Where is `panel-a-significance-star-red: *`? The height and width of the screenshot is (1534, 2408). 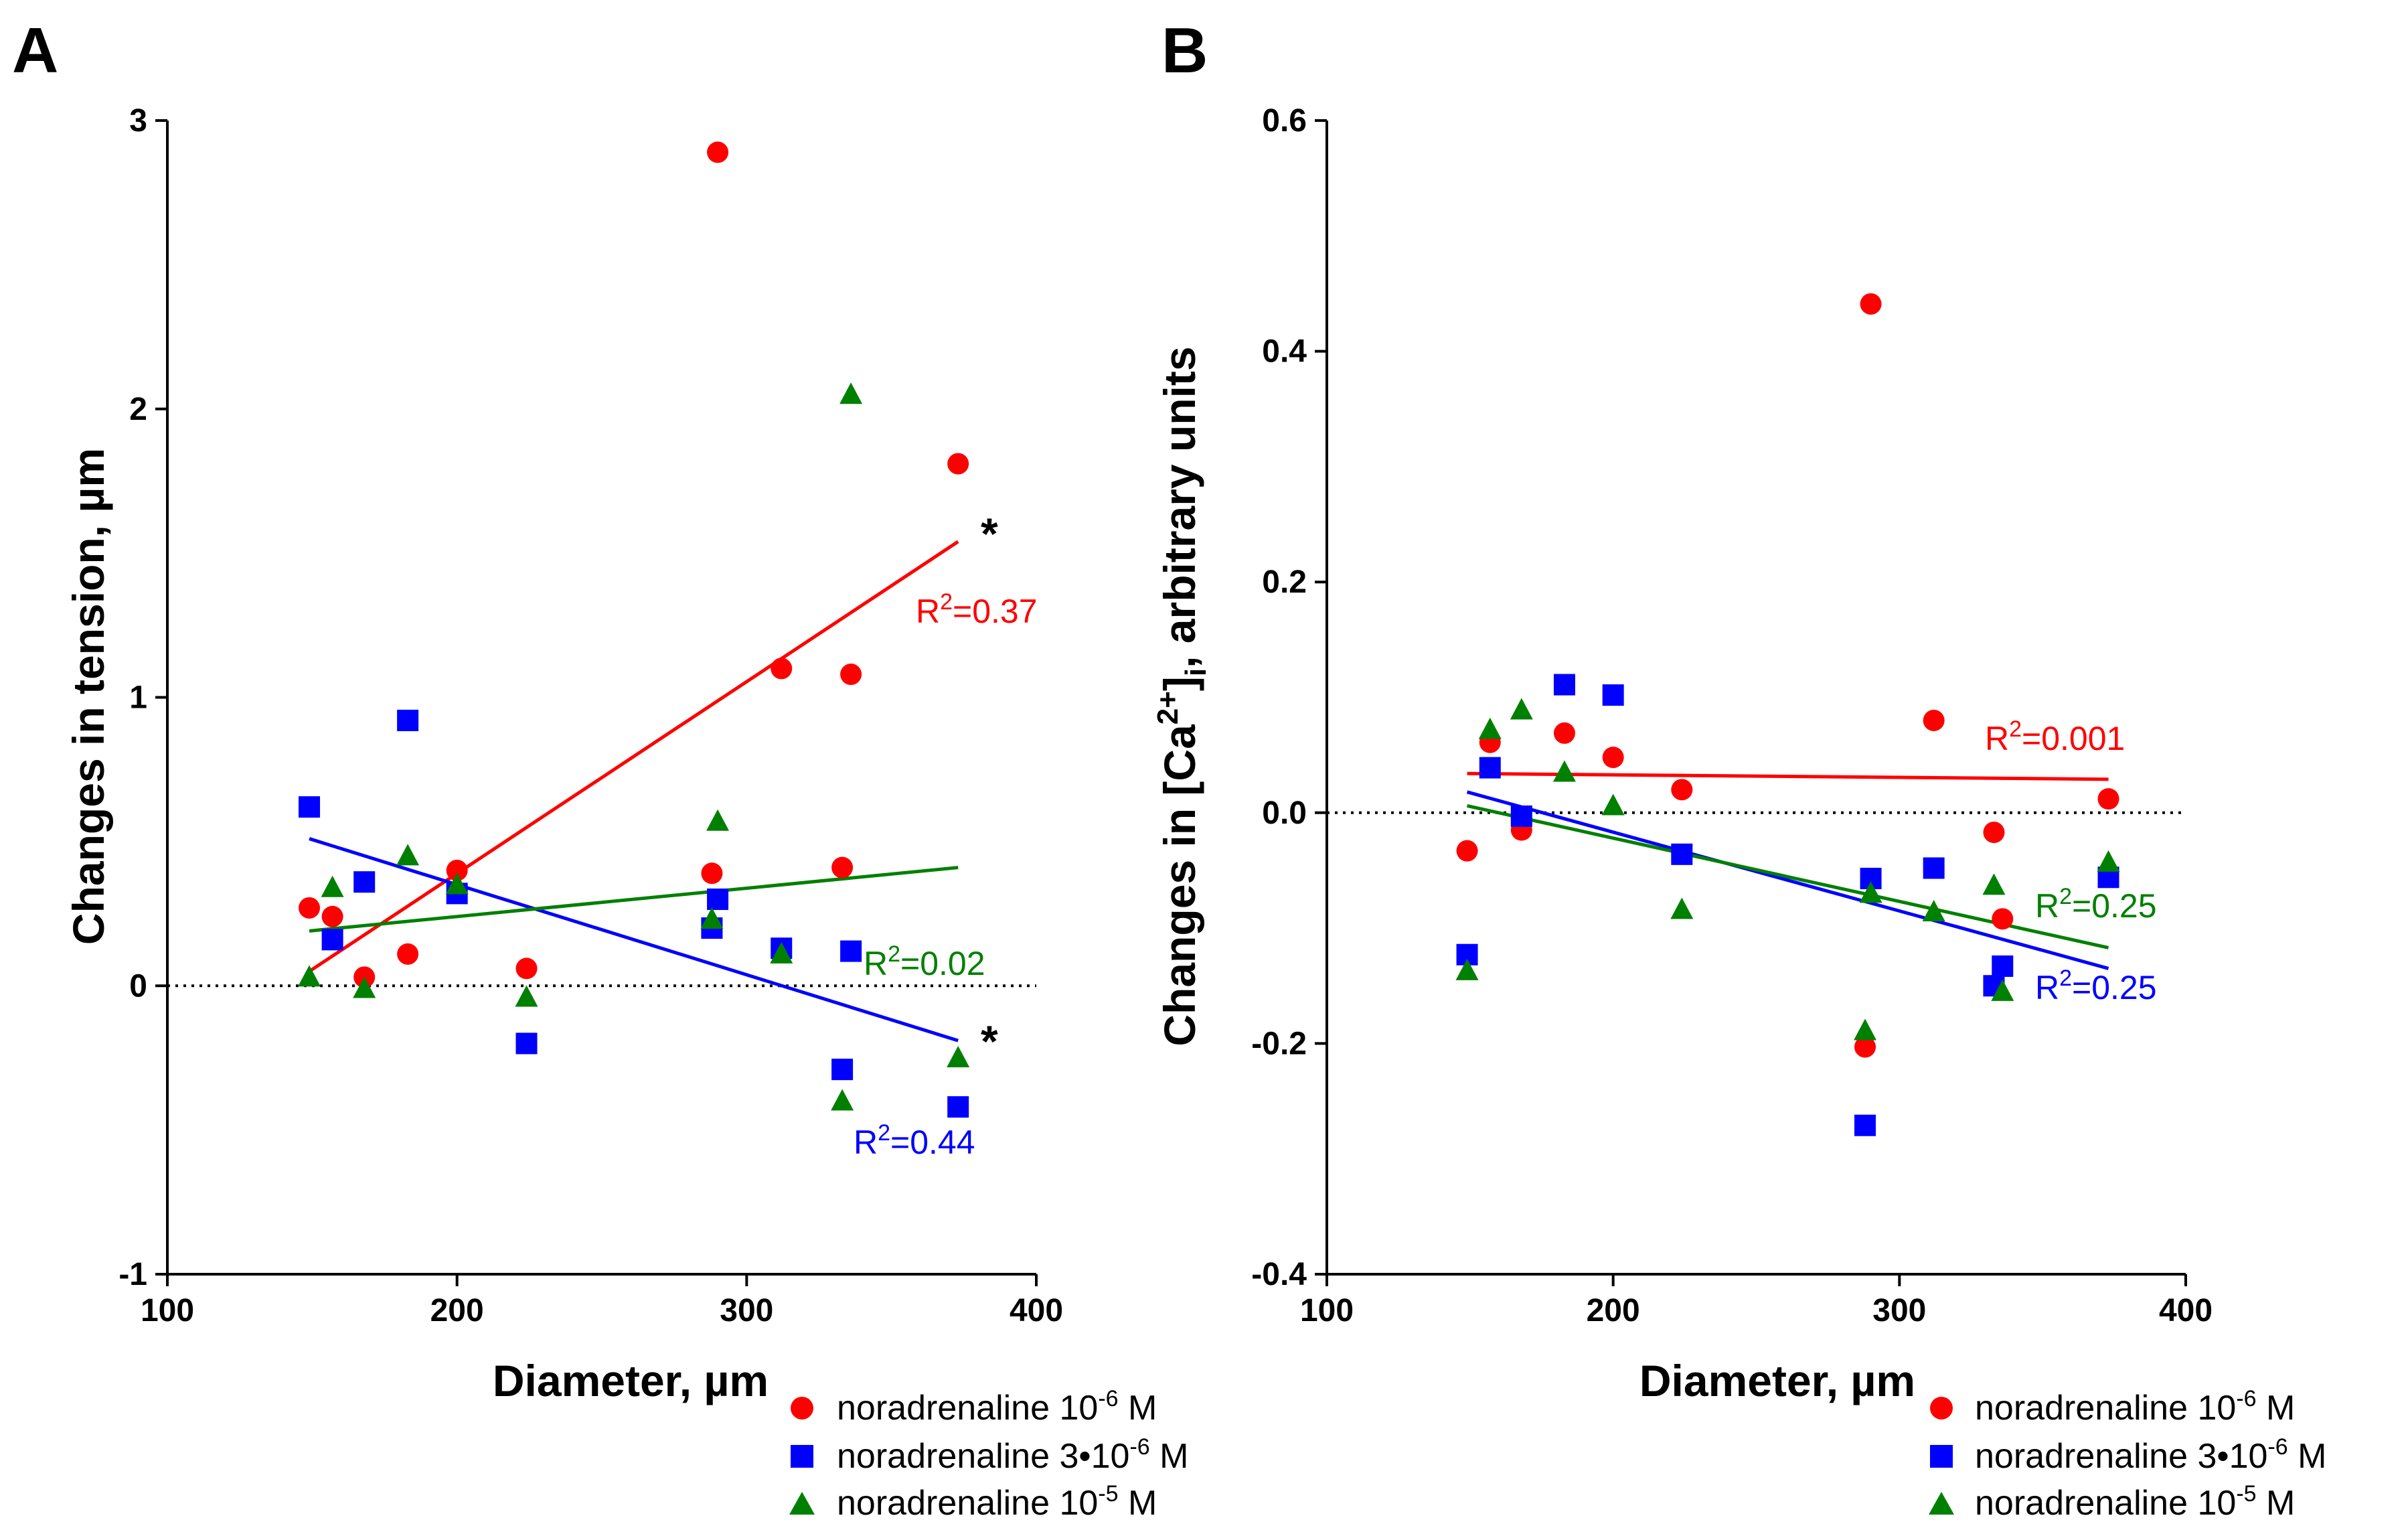 panel-a-significance-star-red: * is located at coordinates (990, 533).